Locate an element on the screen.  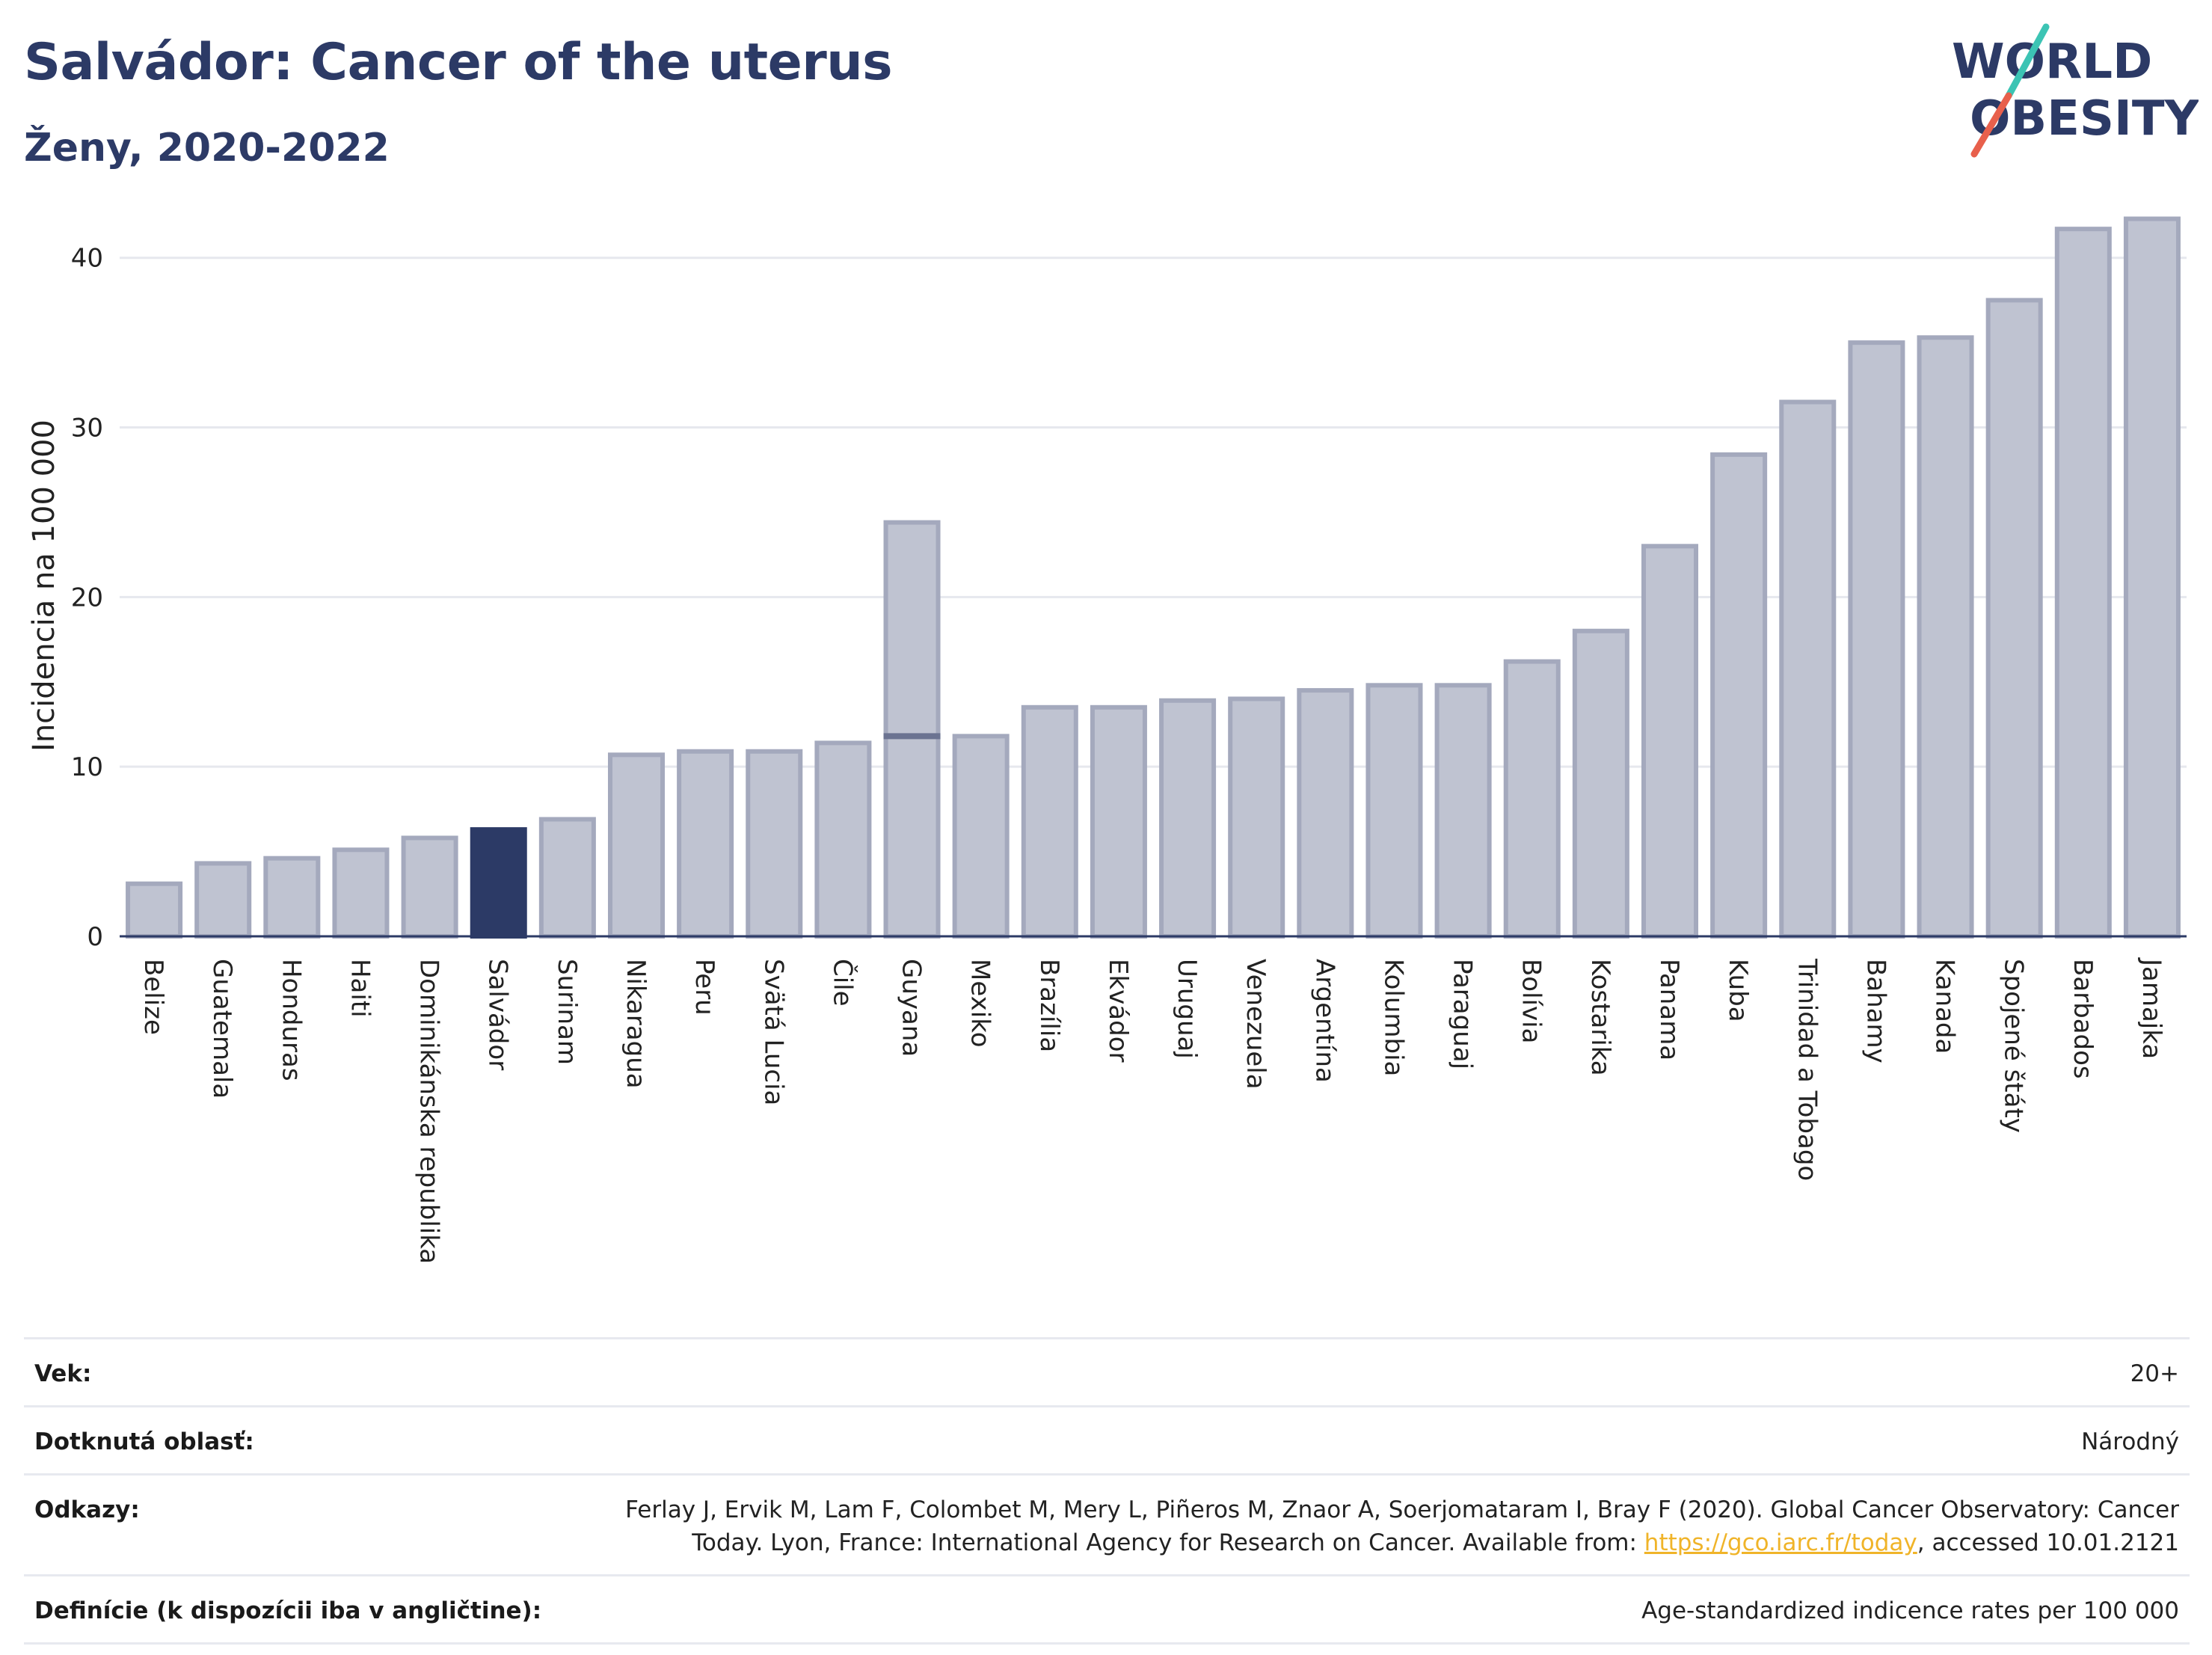
world-obesity-logo: WORLD OBESITY is located at coordinates (2075, 90).